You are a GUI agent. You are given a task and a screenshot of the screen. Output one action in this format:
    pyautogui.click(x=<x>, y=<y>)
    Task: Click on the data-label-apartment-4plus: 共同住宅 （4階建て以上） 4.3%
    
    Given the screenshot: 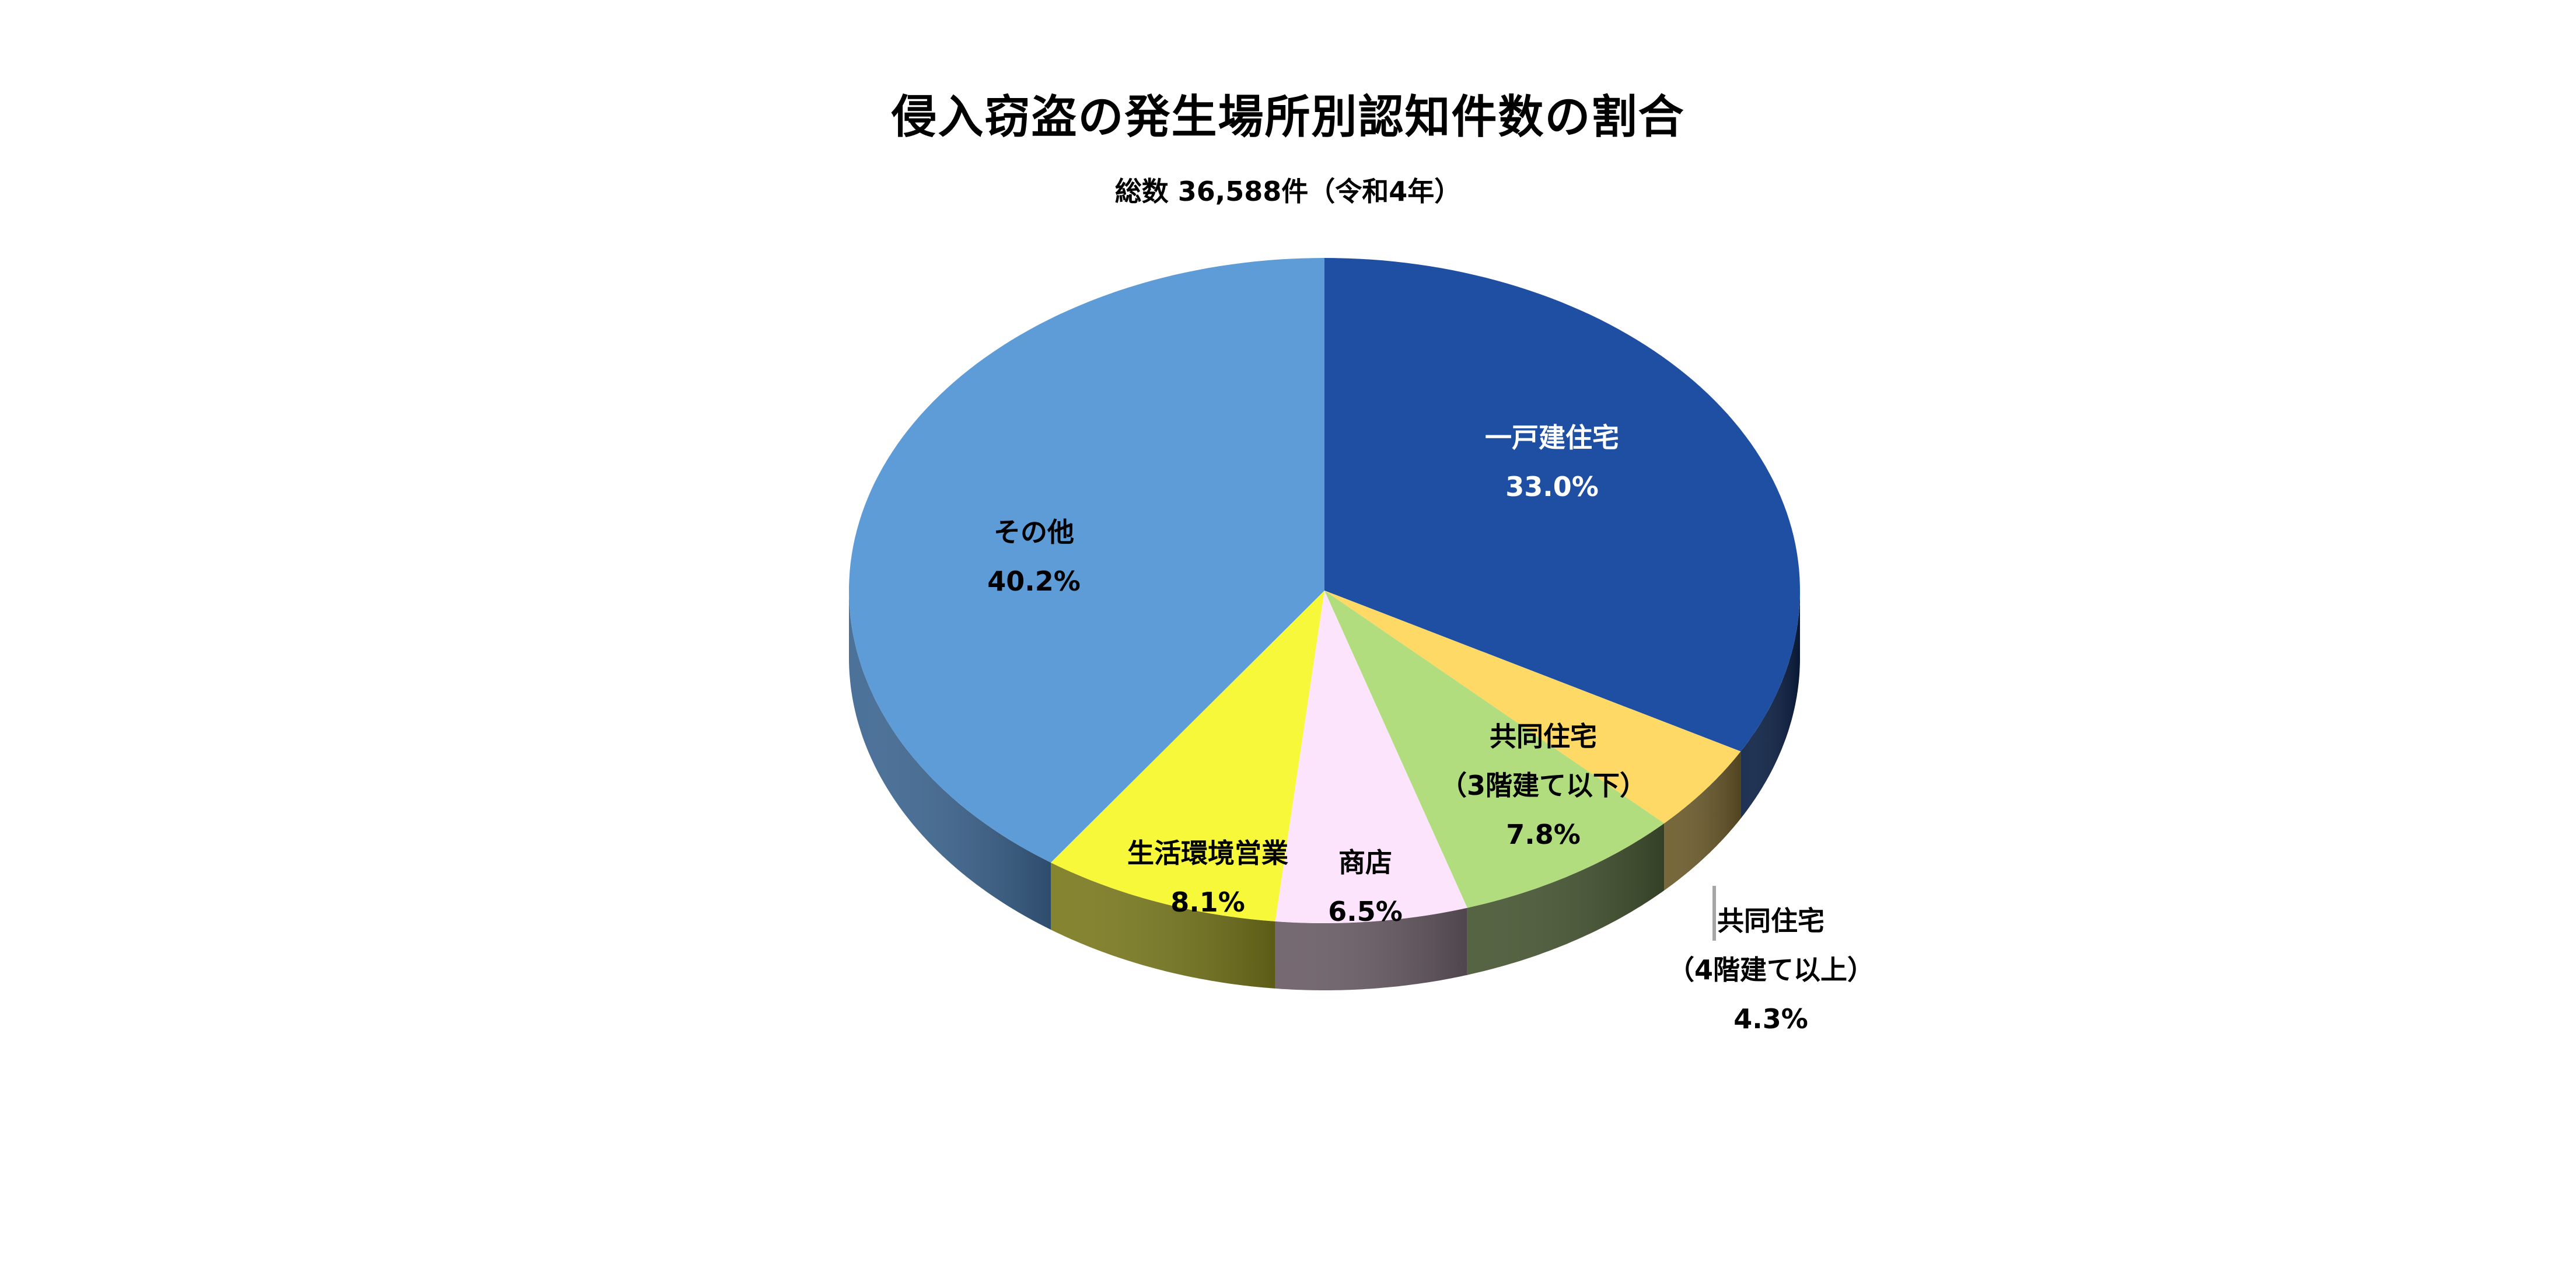 What is the action you would take?
    pyautogui.click(x=1771, y=970)
    